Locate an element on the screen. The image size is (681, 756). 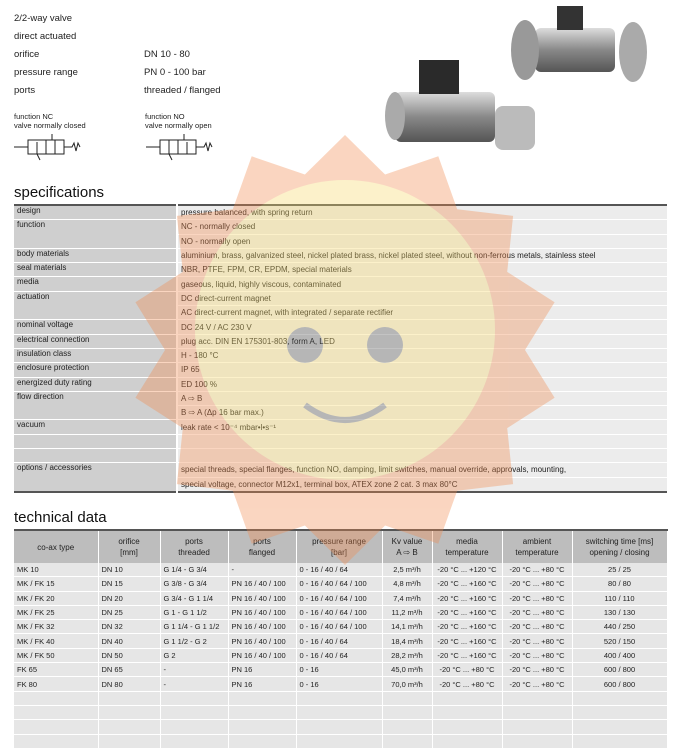
cell: 520 / 150 is located at coordinates (620, 641).